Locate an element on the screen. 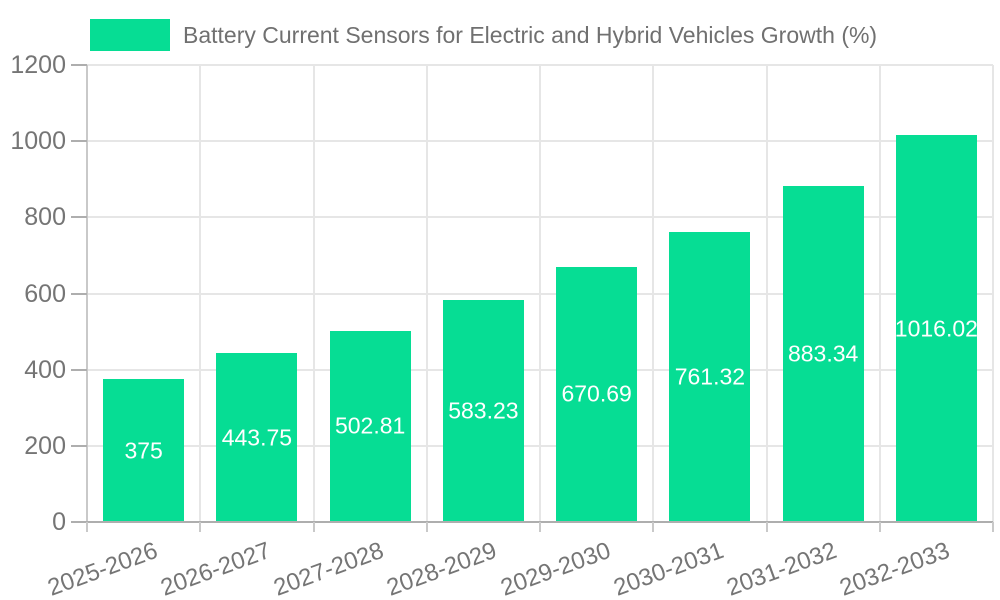 Image resolution: width=1000 pixels, height=600 pixels. x-axis-line is located at coordinates (532, 522).